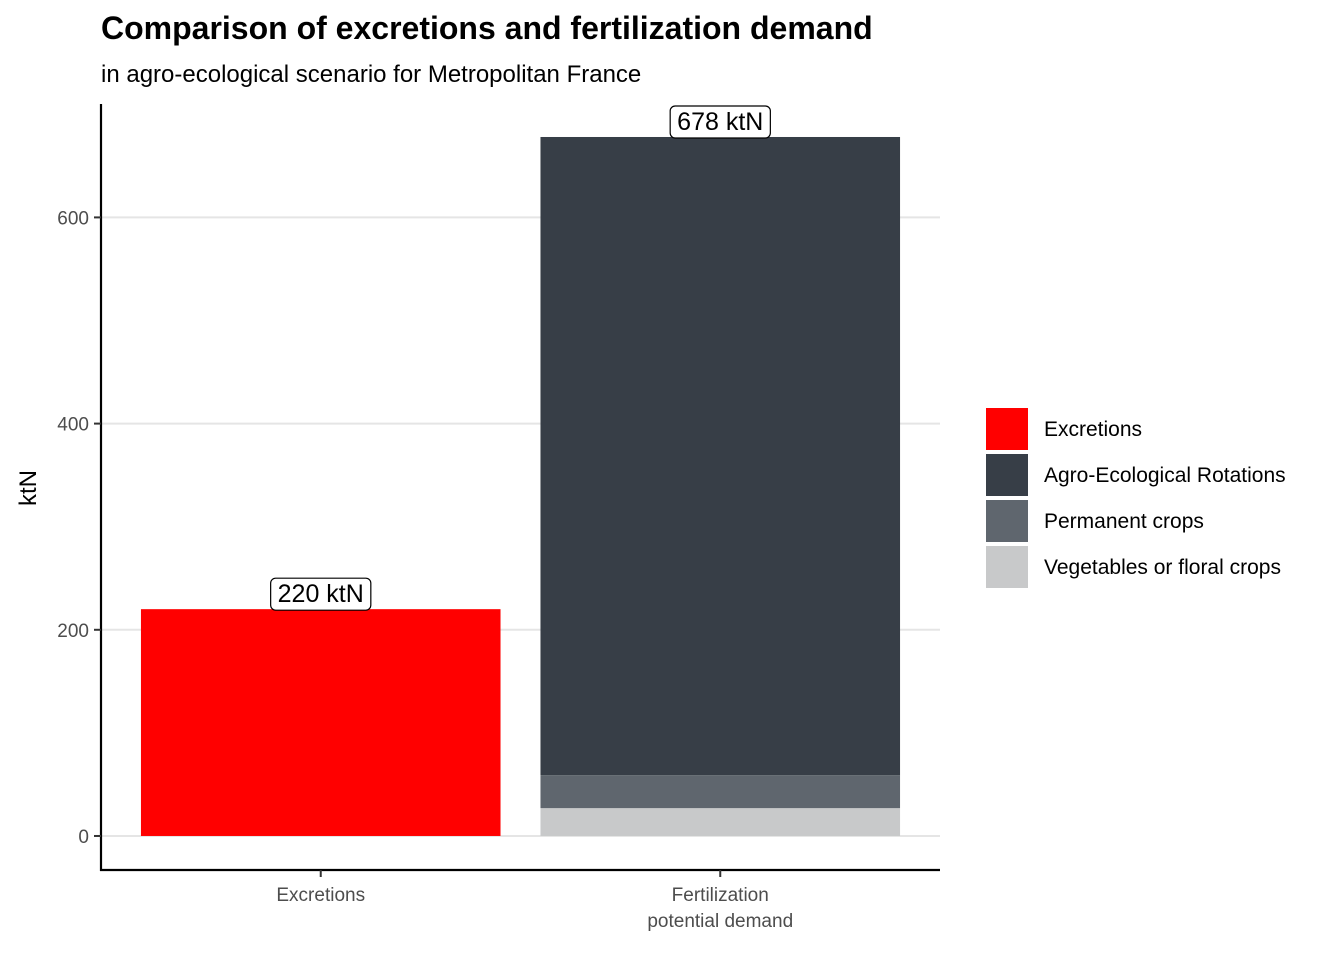  I want to click on legend-label-1: Agro-Ecological Rotations, so click(1165, 475).